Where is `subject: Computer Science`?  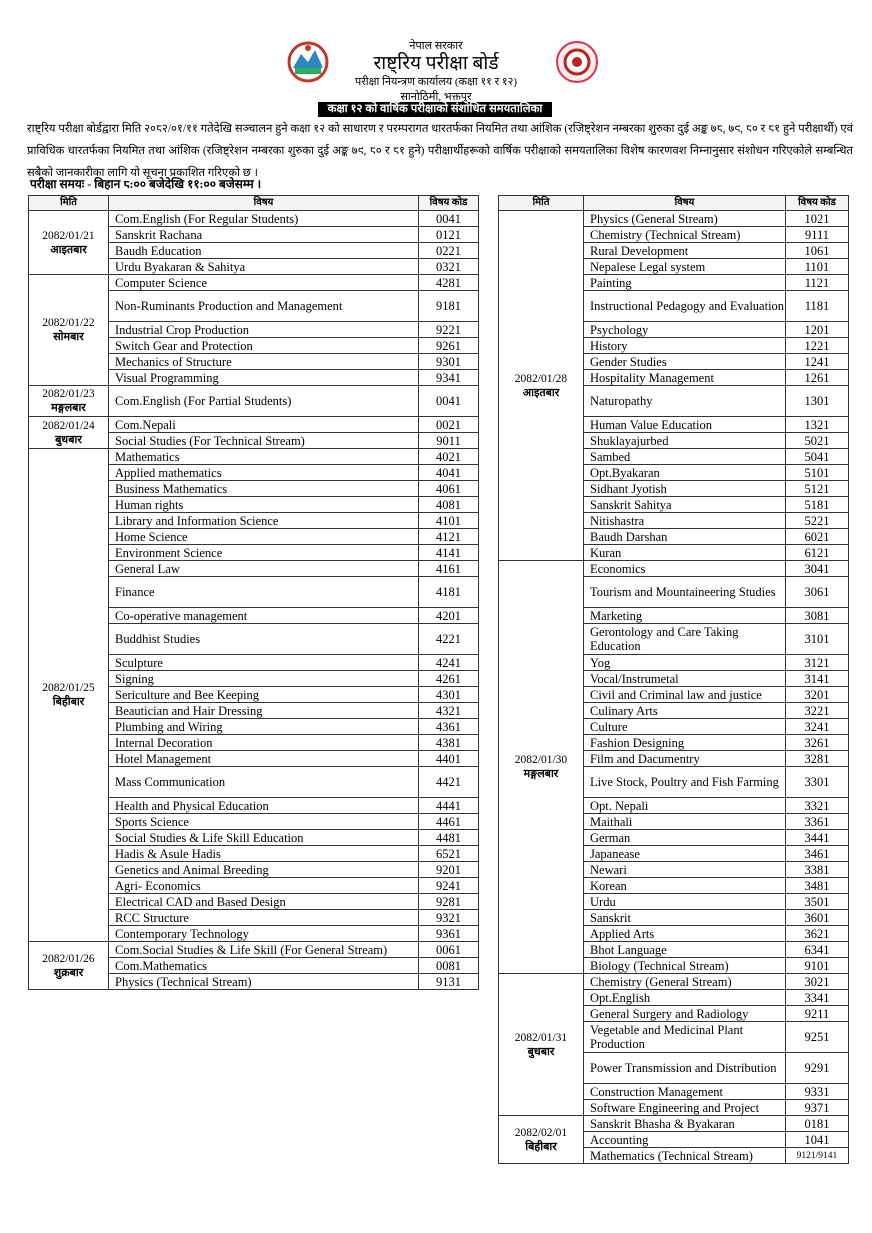
subject: Computer Science is located at coordinates (263, 282).